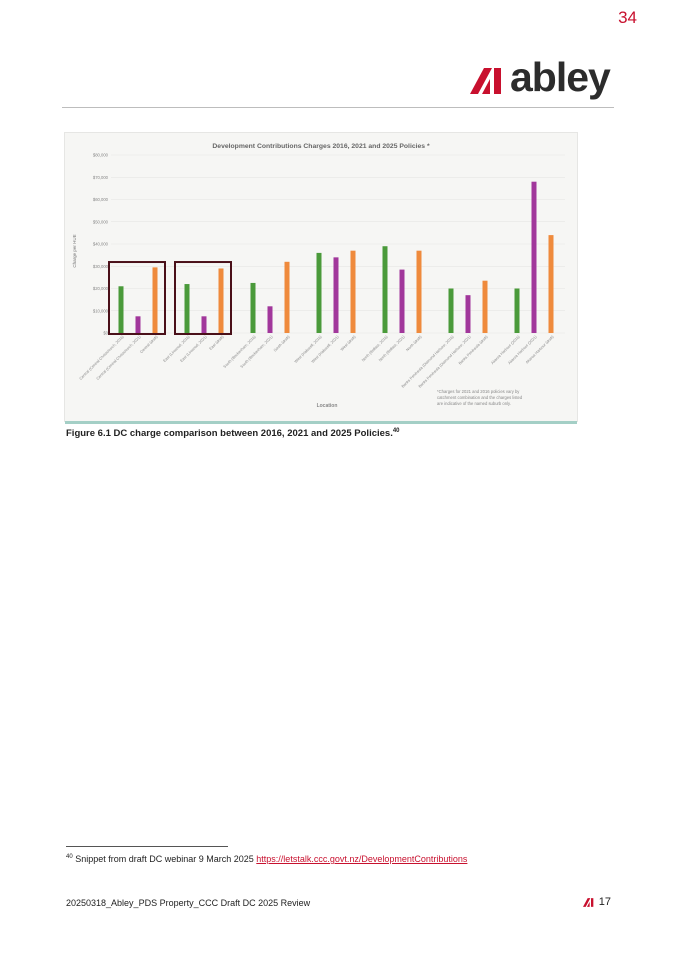  Describe the element at coordinates (101, 288) in the screenshot. I see `chart-y-tick-label: $20,000` at that location.